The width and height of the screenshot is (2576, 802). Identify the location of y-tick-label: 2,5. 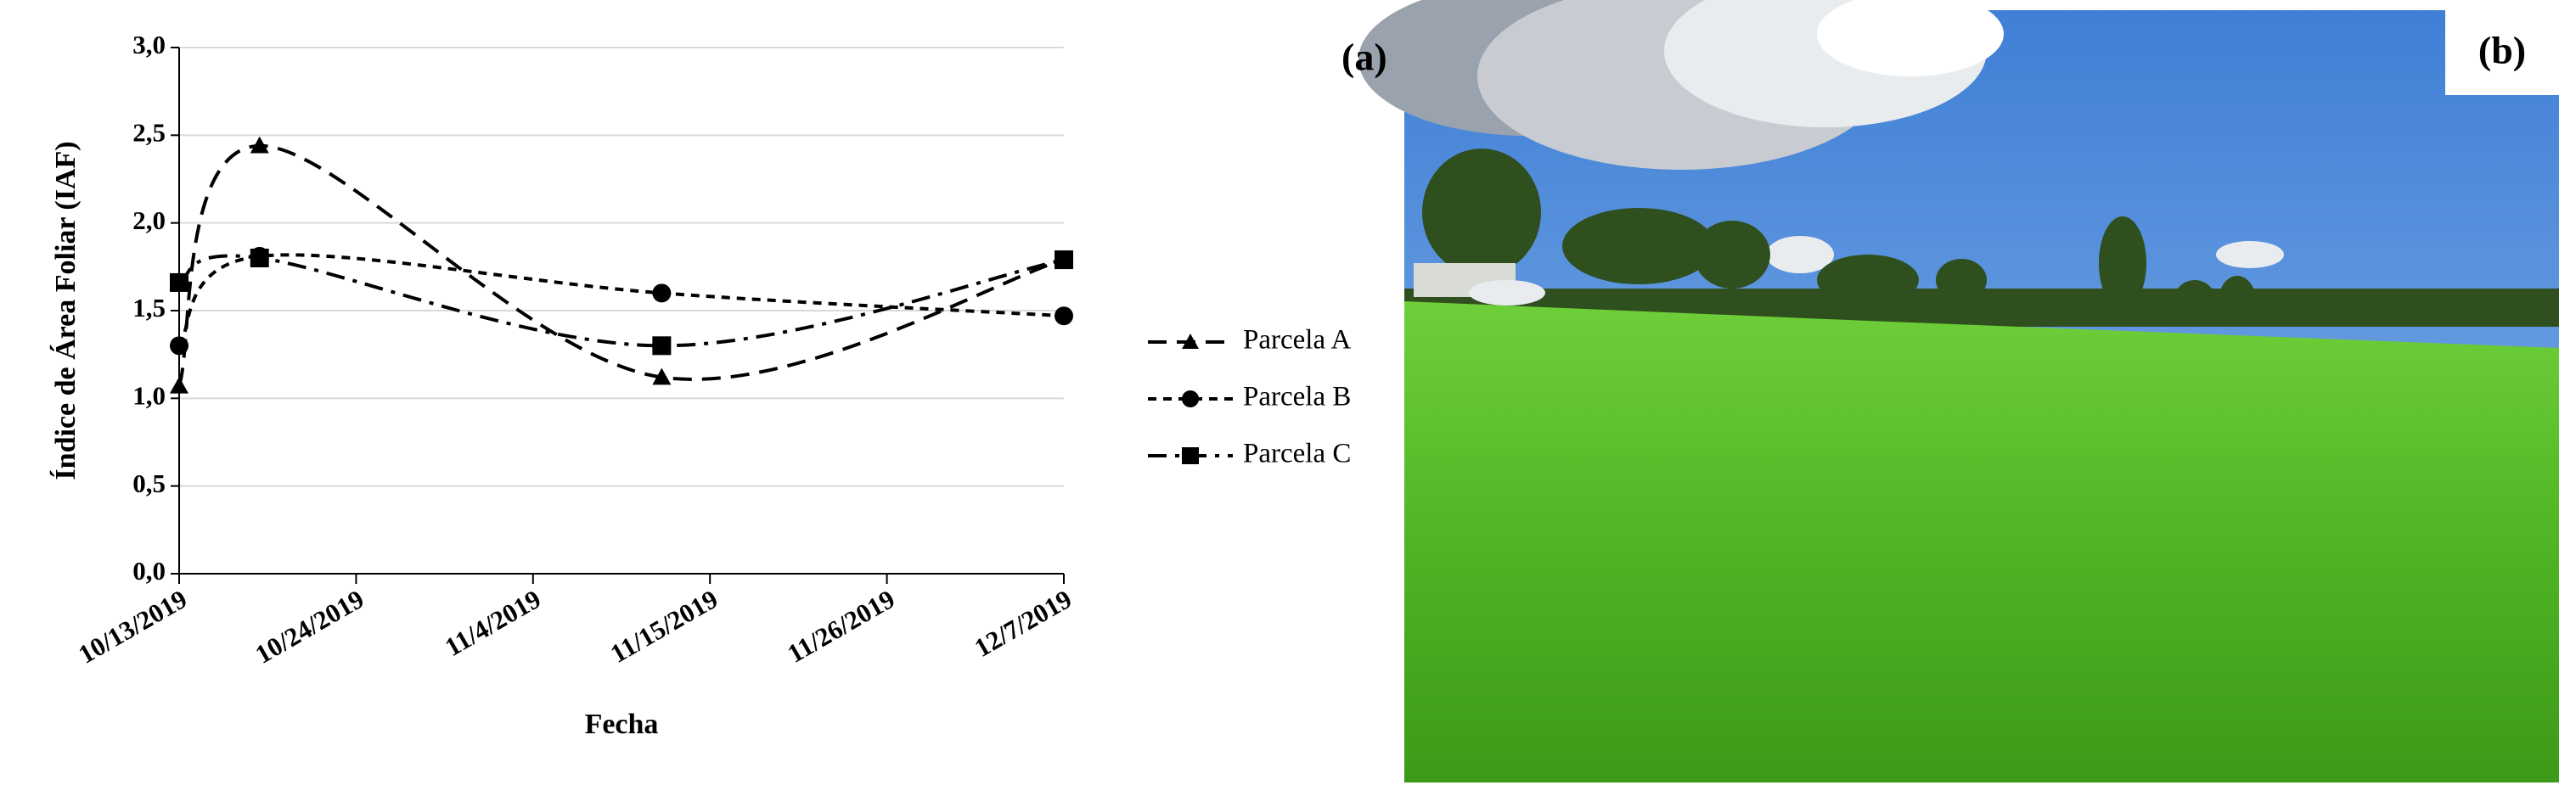
(149, 132).